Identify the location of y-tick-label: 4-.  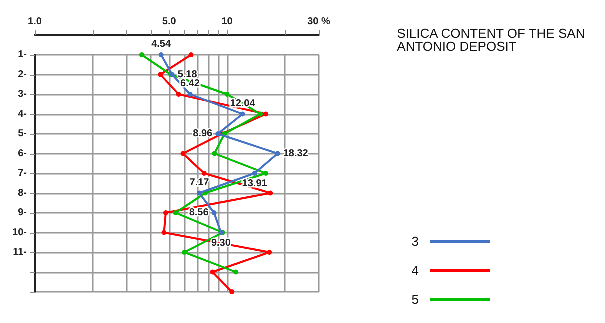
(22, 114).